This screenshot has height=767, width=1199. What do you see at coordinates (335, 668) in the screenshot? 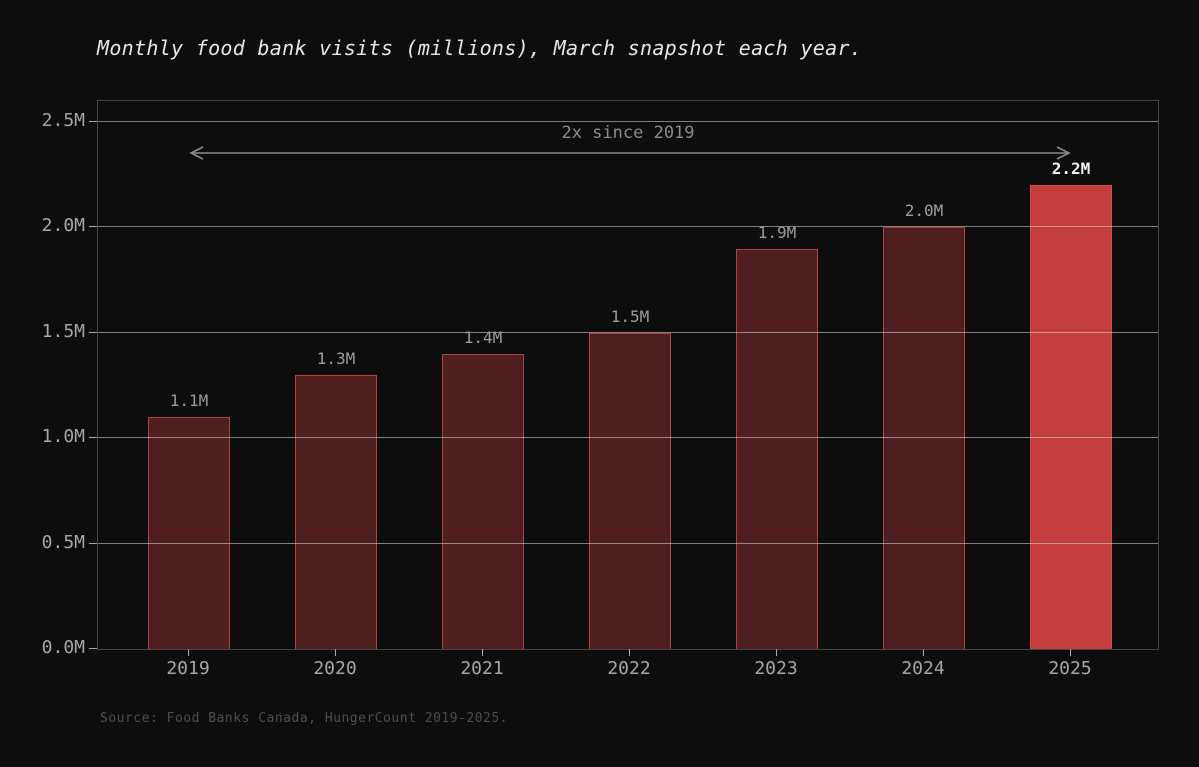
I see `x-tick-label-2020: 2020` at bounding box center [335, 668].